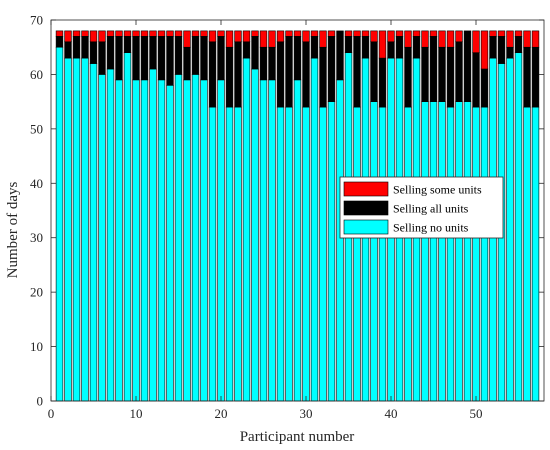  What do you see at coordinates (391, 413) in the screenshot?
I see `x-tick-label: 40` at bounding box center [391, 413].